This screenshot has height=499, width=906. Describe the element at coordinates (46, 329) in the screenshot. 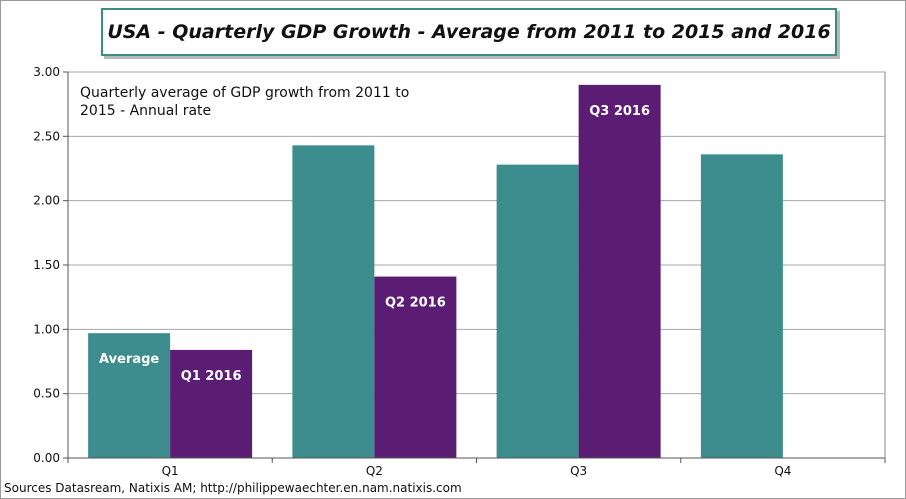

I see `y-tick-label: 1.00` at that location.